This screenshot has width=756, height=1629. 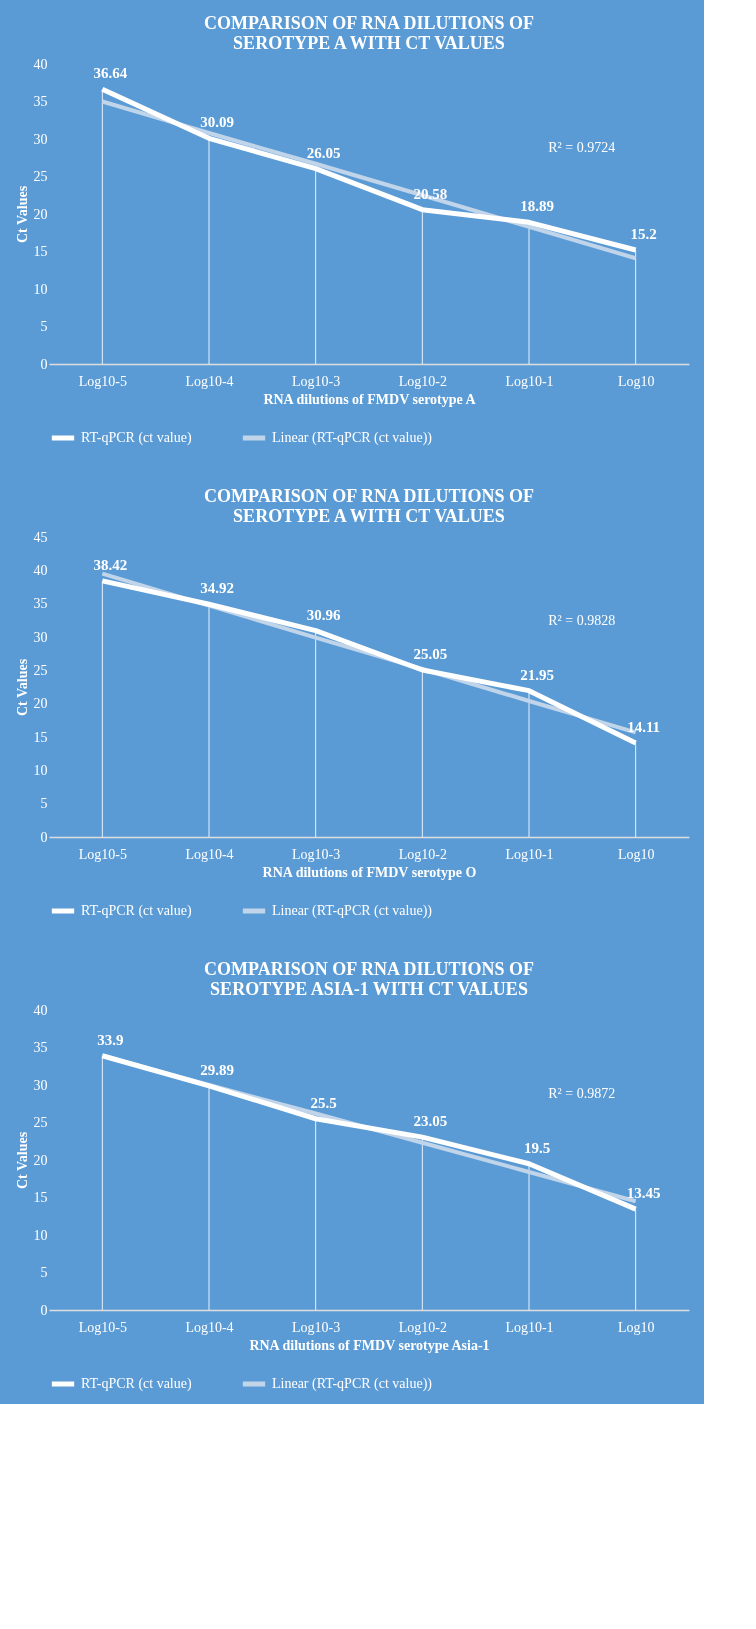 What do you see at coordinates (110, 1039) in the screenshot?
I see `data-label: 33.9` at bounding box center [110, 1039].